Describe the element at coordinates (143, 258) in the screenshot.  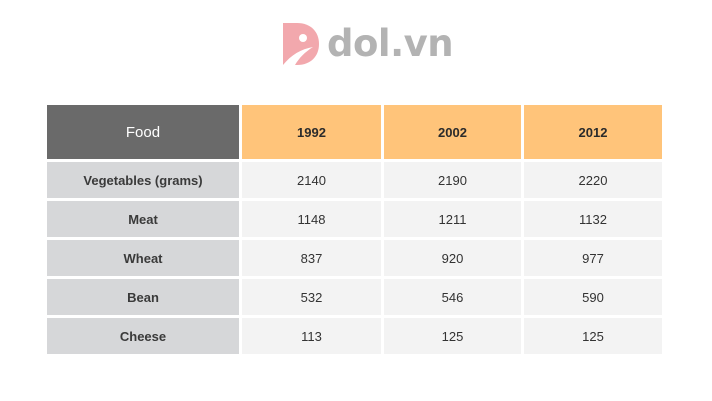
I see `row-label: Wheat` at that location.